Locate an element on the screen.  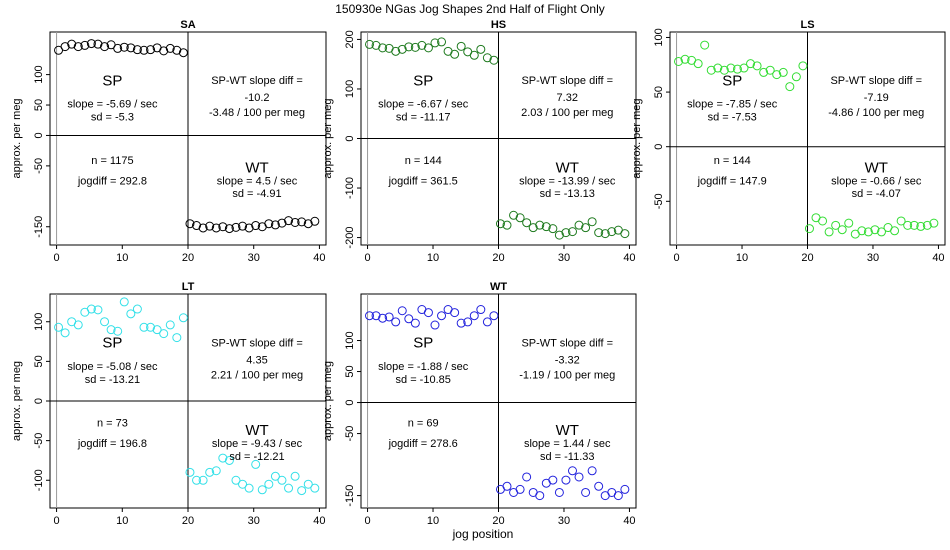
slope-diff-value: 4.35 is located at coordinates (256, 361).